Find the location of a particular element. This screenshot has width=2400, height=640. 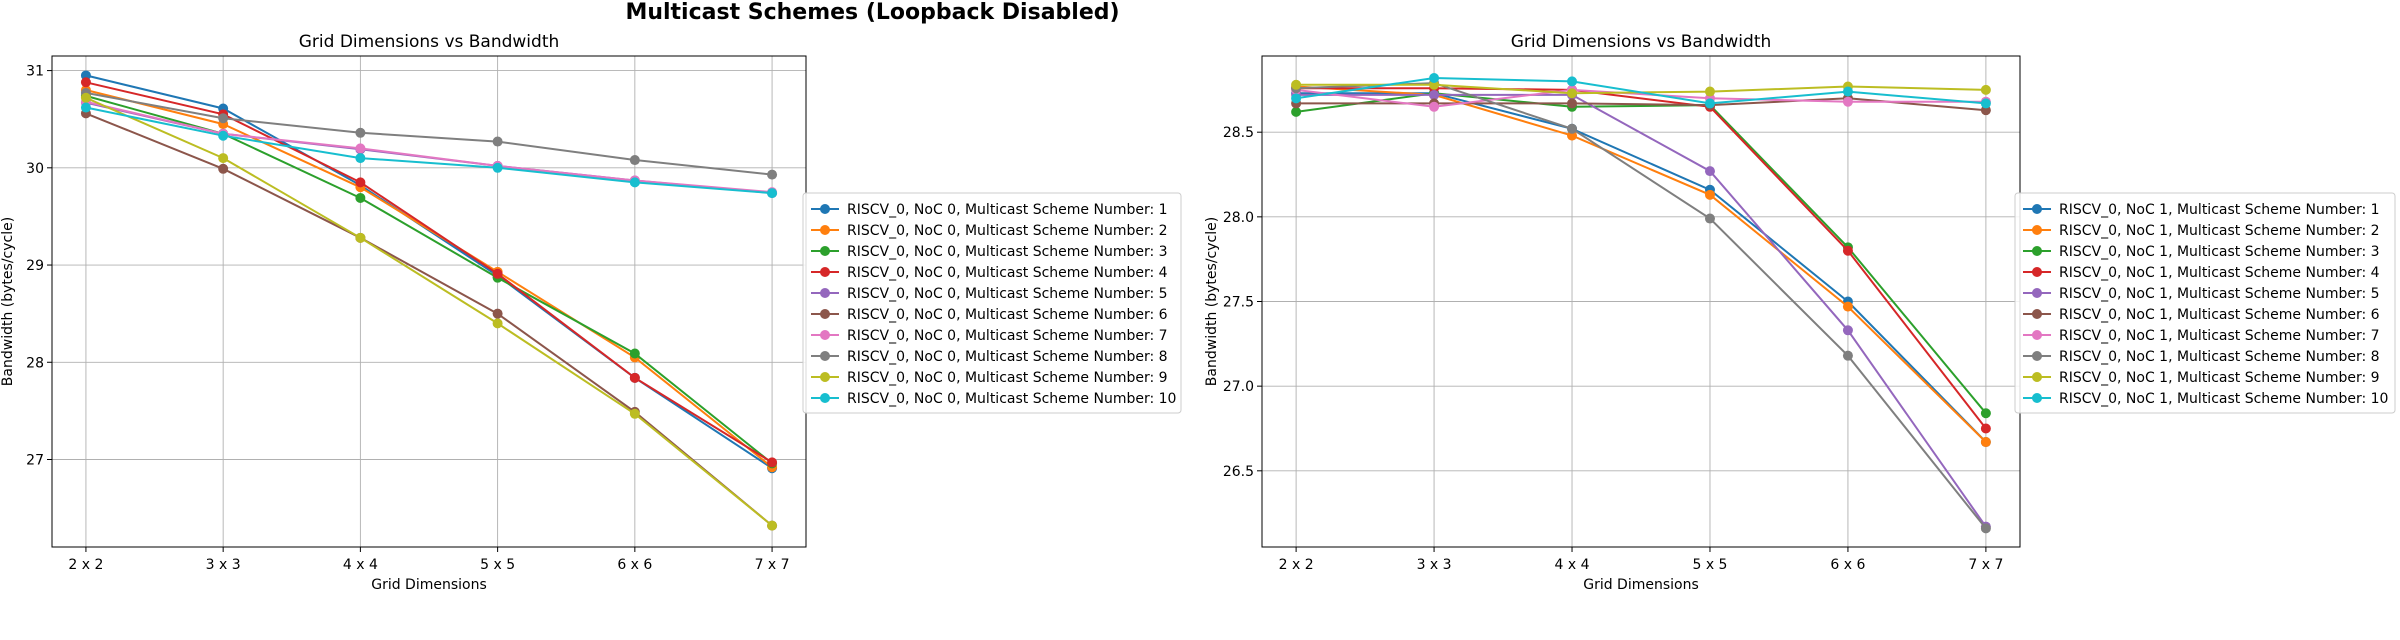

y-tick-label: 28.5 is located at coordinates (1238, 133).